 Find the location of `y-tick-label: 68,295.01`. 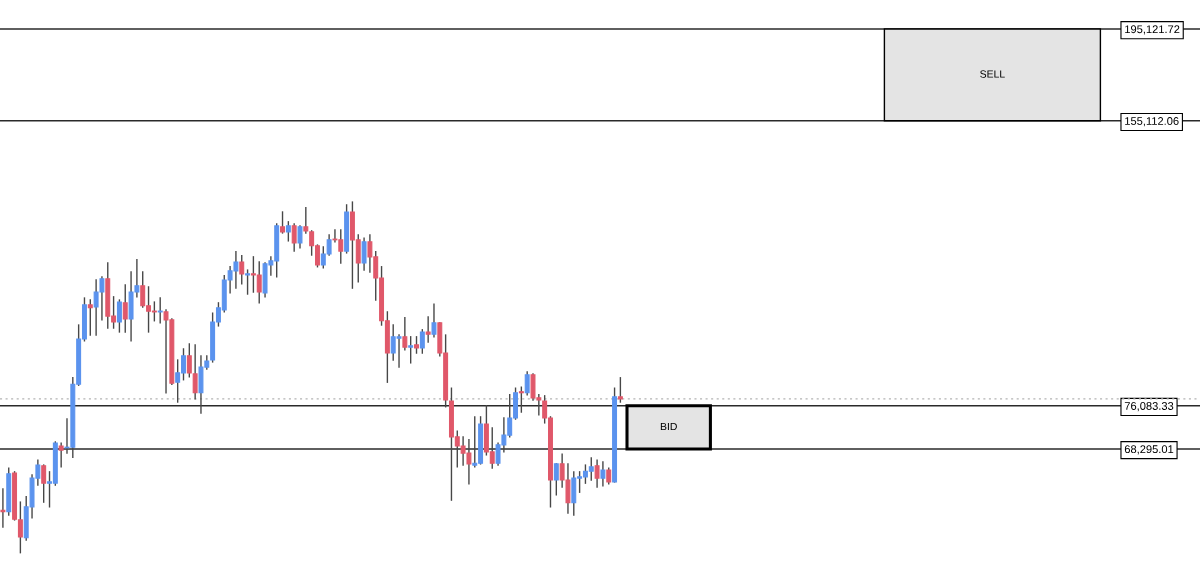

y-tick-label: 68,295.01 is located at coordinates (1149, 450).